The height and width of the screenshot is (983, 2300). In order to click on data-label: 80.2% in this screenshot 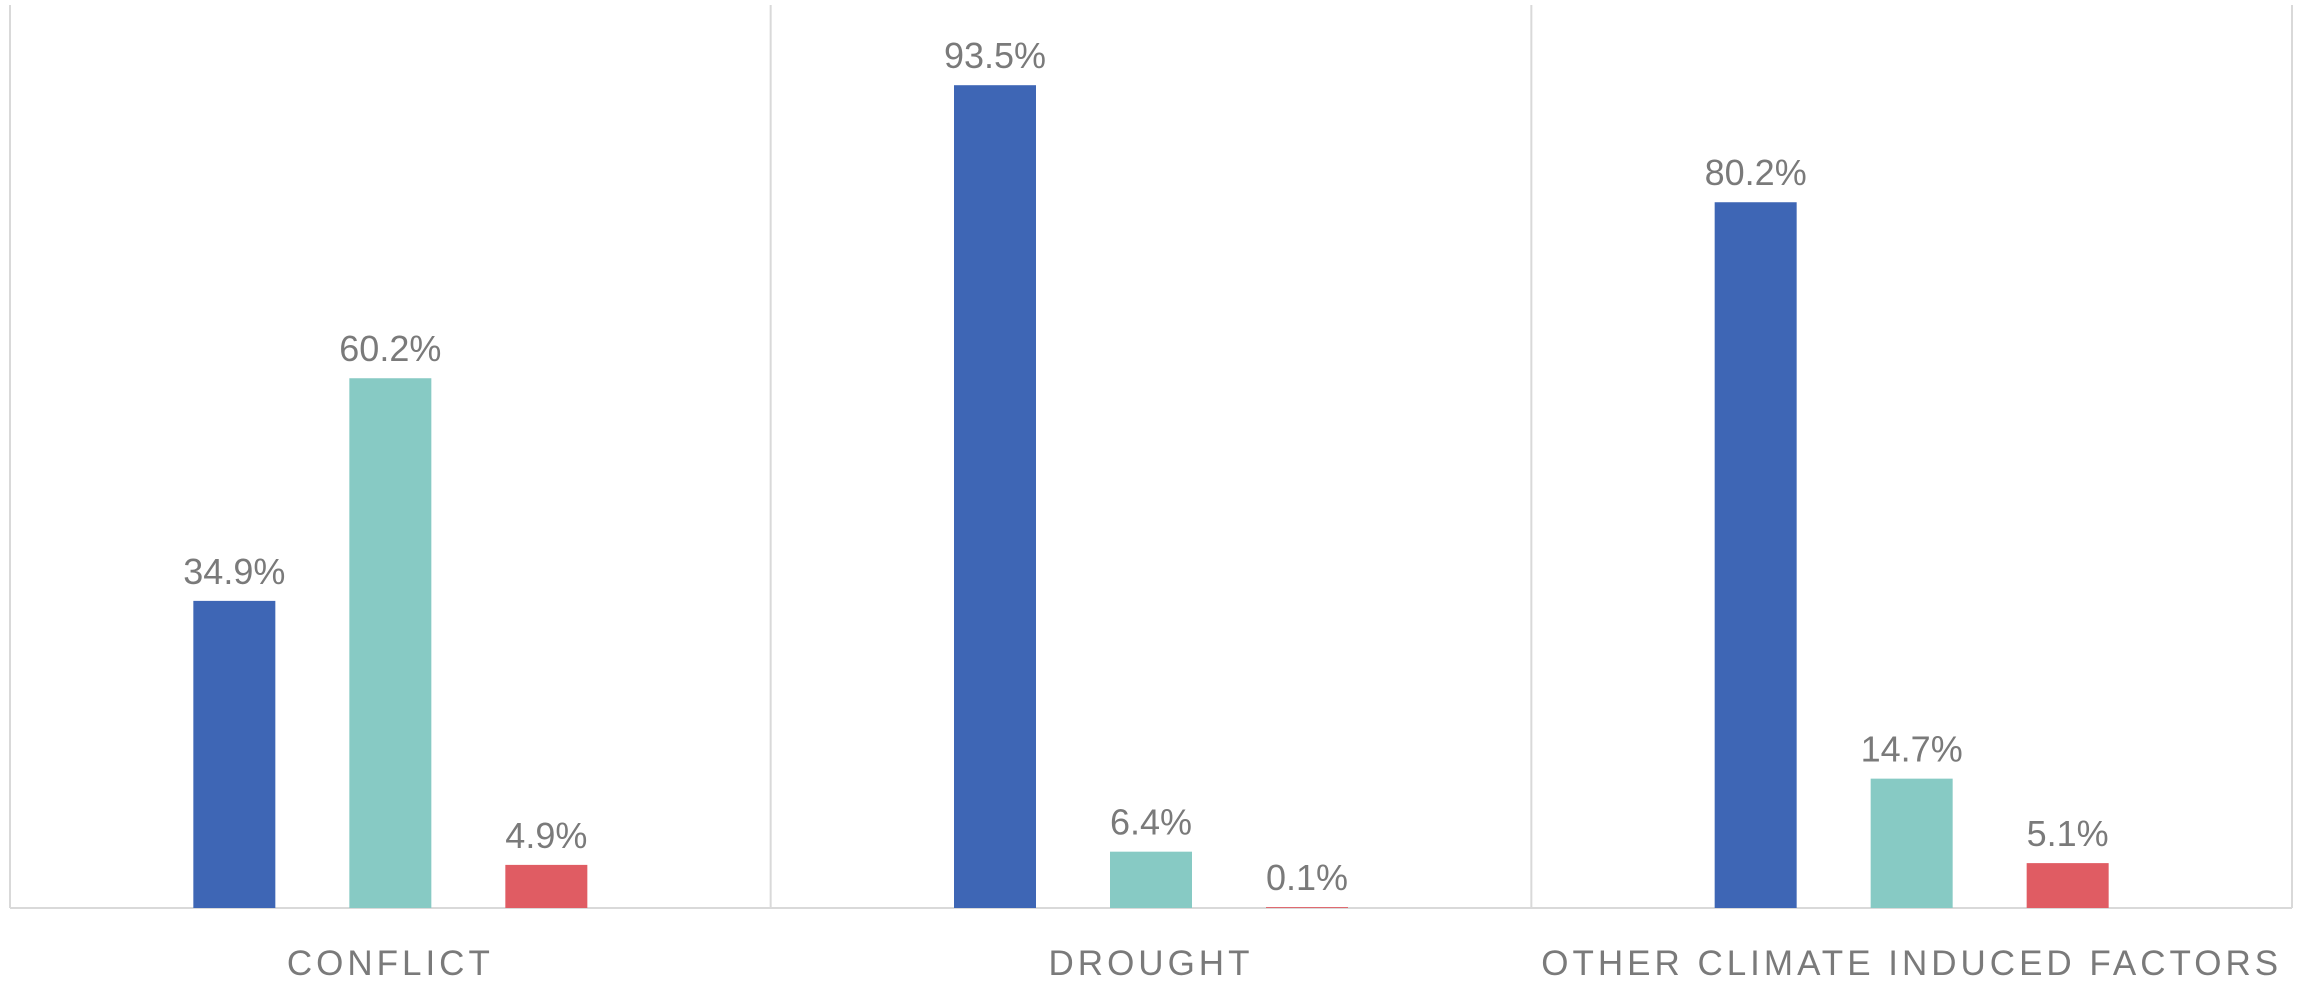, I will do `click(1756, 172)`.